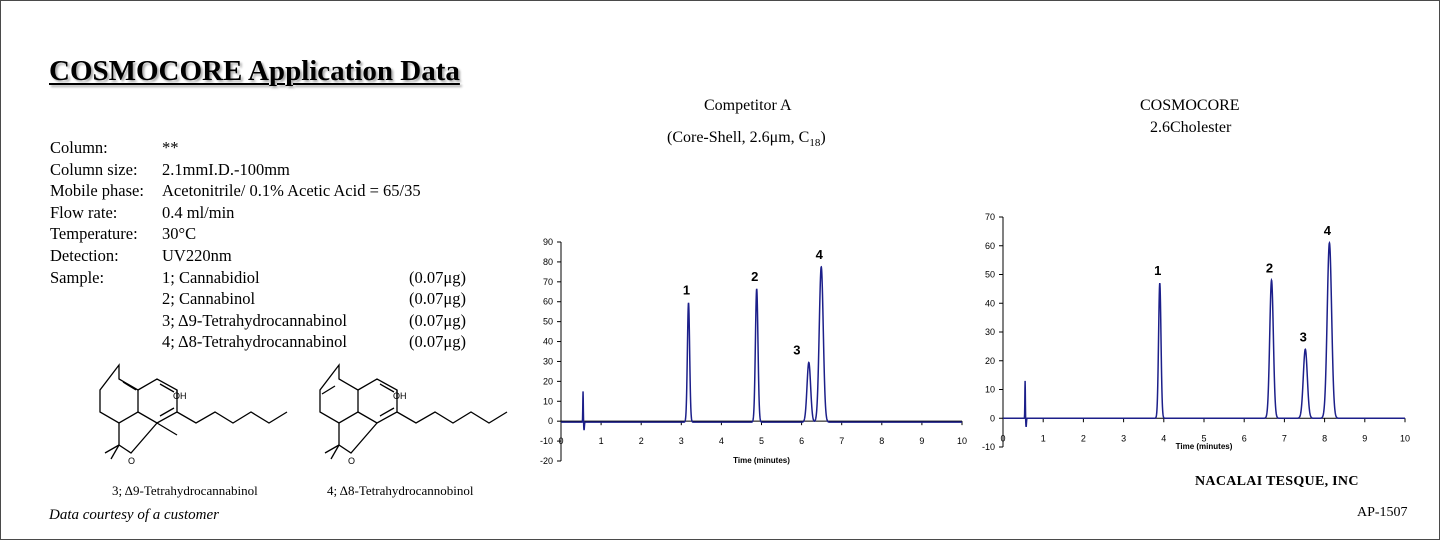 The height and width of the screenshot is (540, 1440). Describe the element at coordinates (254, 320) in the screenshot. I see `sample-name: 3; Δ9-Tetrahydrocannabinol` at that location.